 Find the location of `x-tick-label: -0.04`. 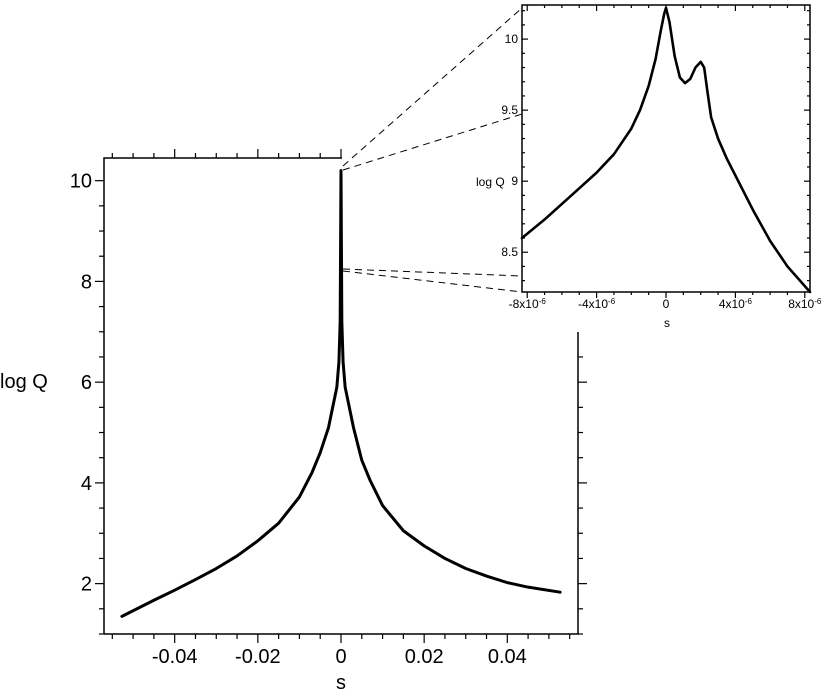

x-tick-label: -0.04 is located at coordinates (175, 657).